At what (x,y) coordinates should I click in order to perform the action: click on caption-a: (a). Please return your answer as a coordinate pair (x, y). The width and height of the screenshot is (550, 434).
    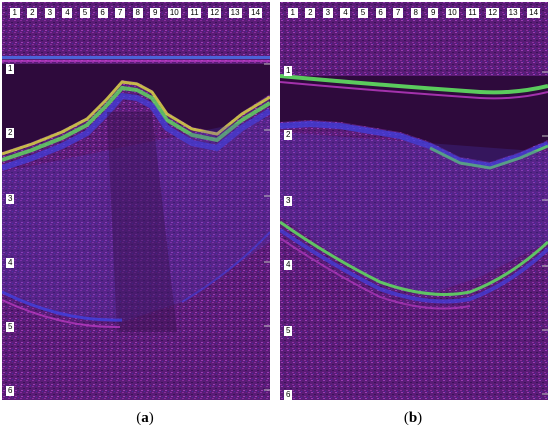
    Looking at the image, I should click on (145, 418).